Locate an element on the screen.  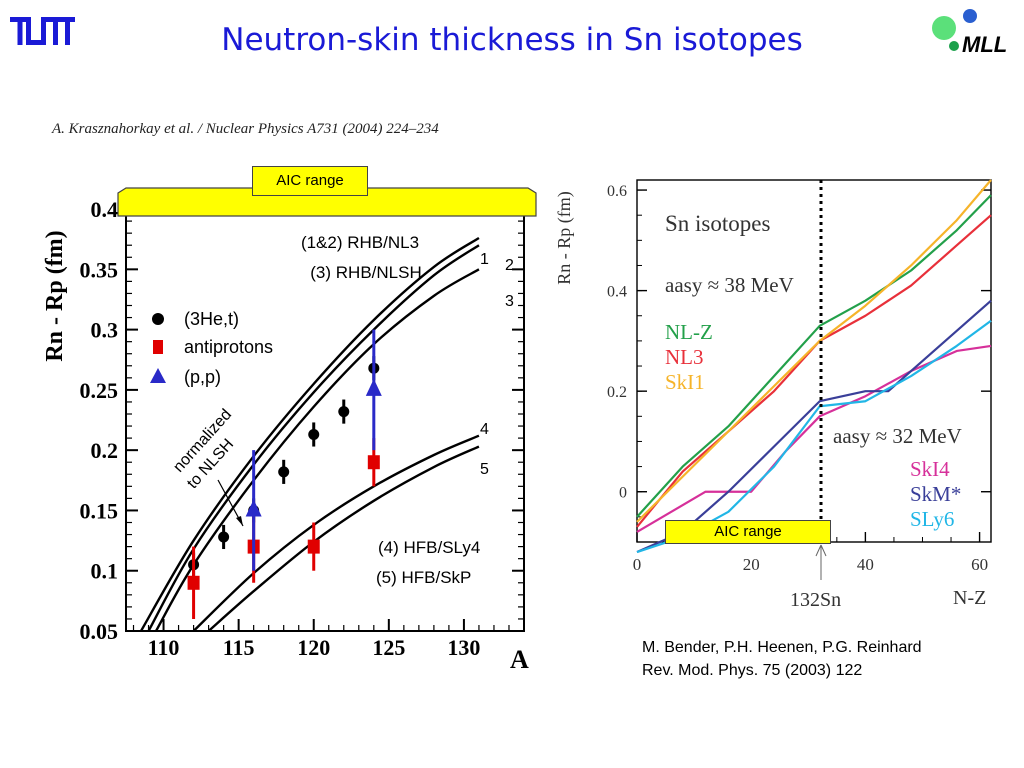
label-hfb-sly4: (4) HFB/SLy4 is located at coordinates (429, 547).